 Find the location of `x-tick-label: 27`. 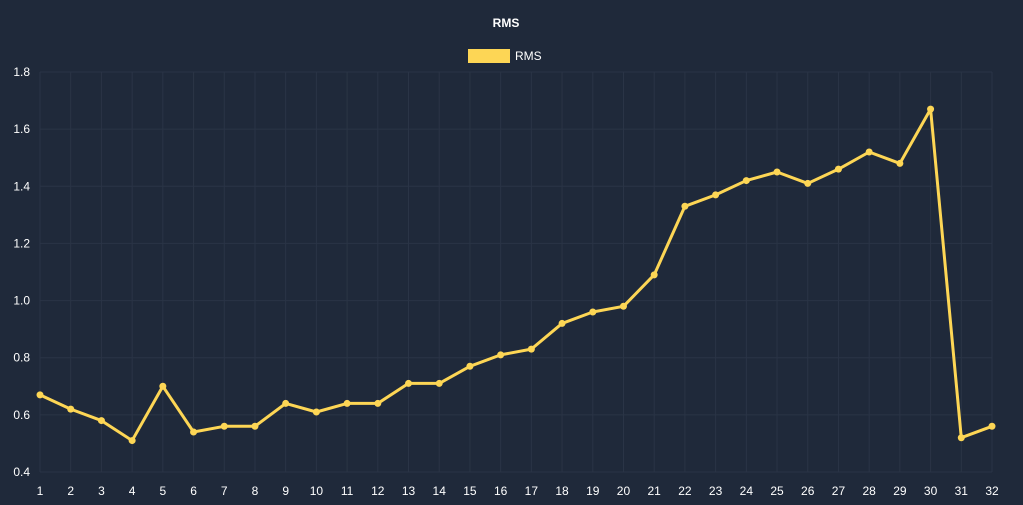

x-tick-label: 27 is located at coordinates (839, 491).